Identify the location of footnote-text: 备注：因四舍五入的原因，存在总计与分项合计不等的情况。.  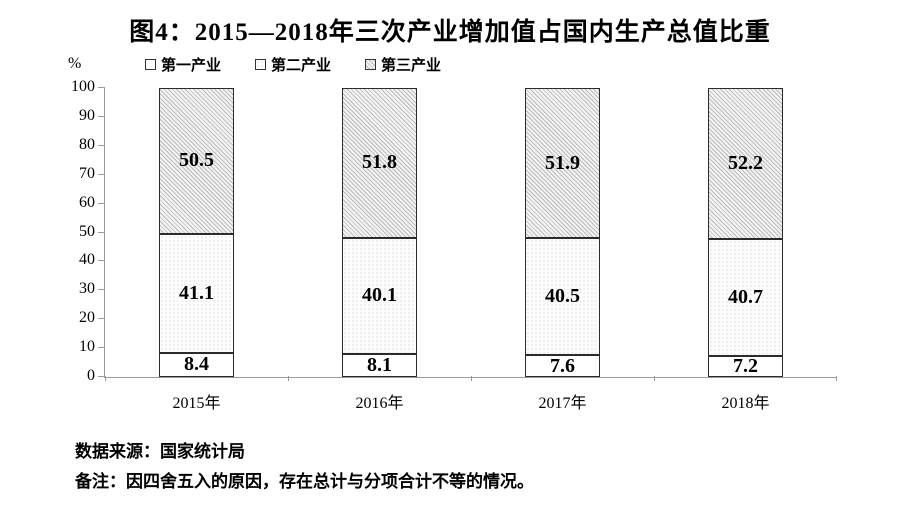
(304, 481).